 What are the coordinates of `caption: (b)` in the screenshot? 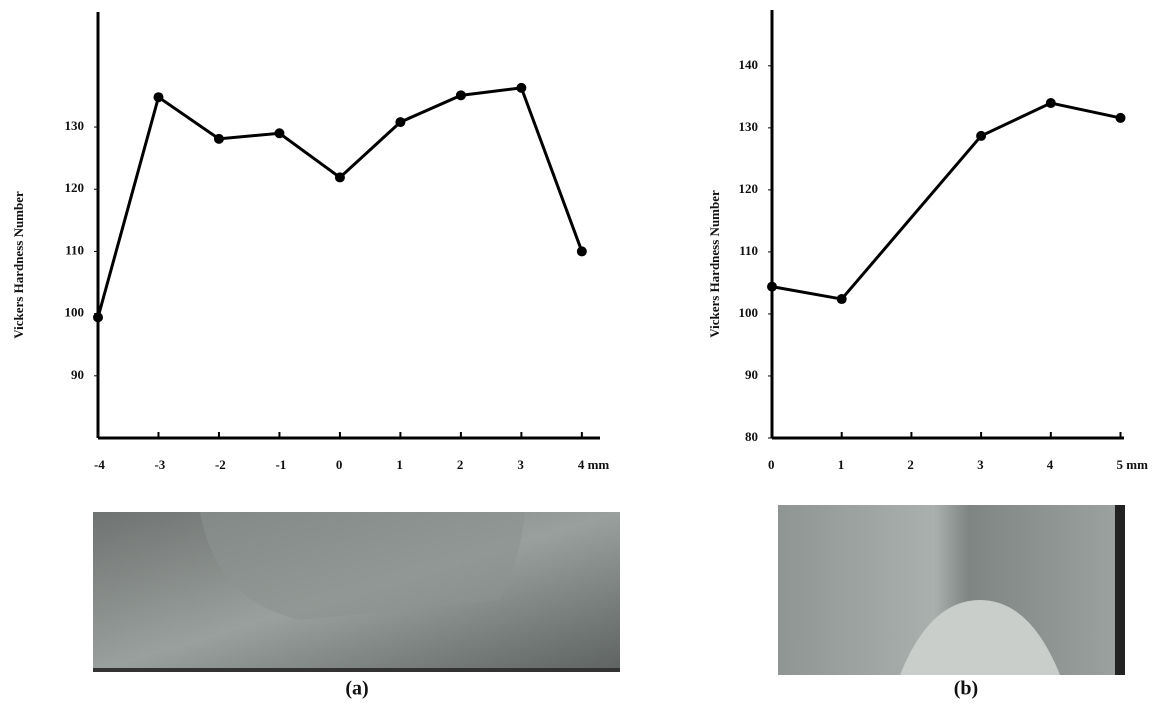 It's located at (966, 689).